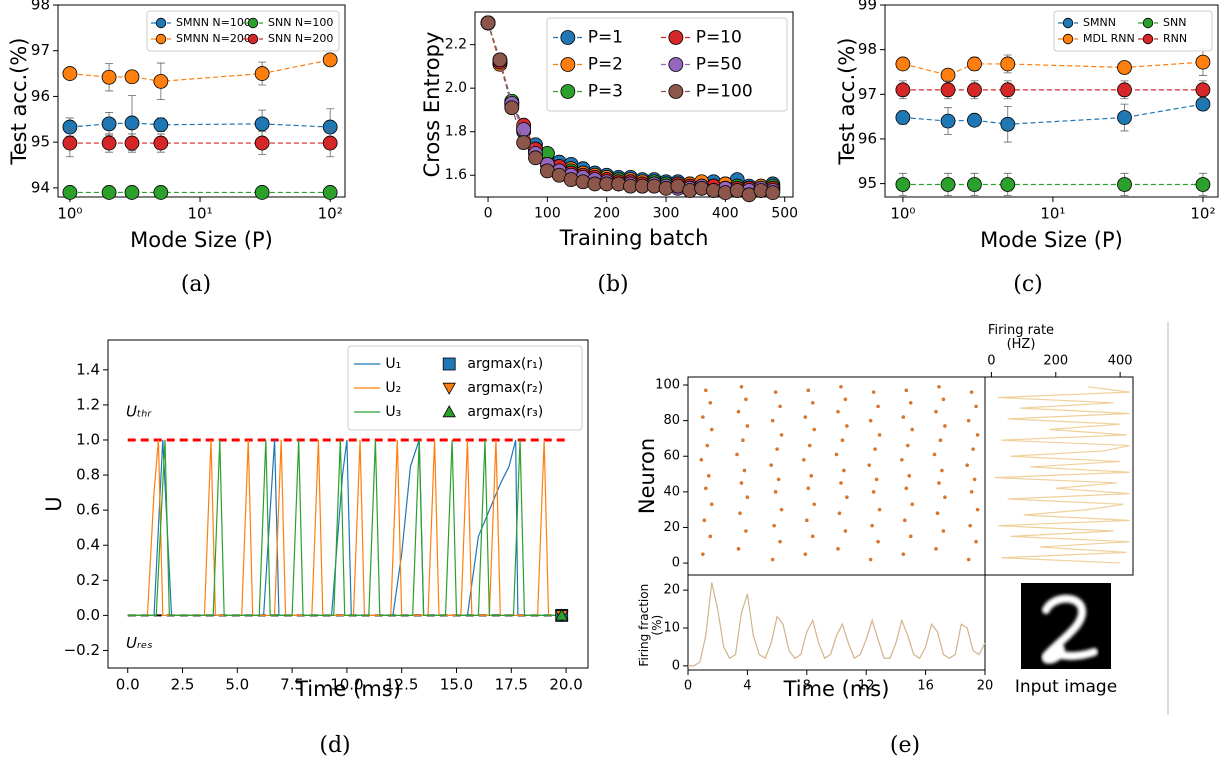 Image resolution: width=1225 pixels, height=763 pixels. Describe the element at coordinates (1028, 284) in the screenshot. I see `caption: (c)` at that location.